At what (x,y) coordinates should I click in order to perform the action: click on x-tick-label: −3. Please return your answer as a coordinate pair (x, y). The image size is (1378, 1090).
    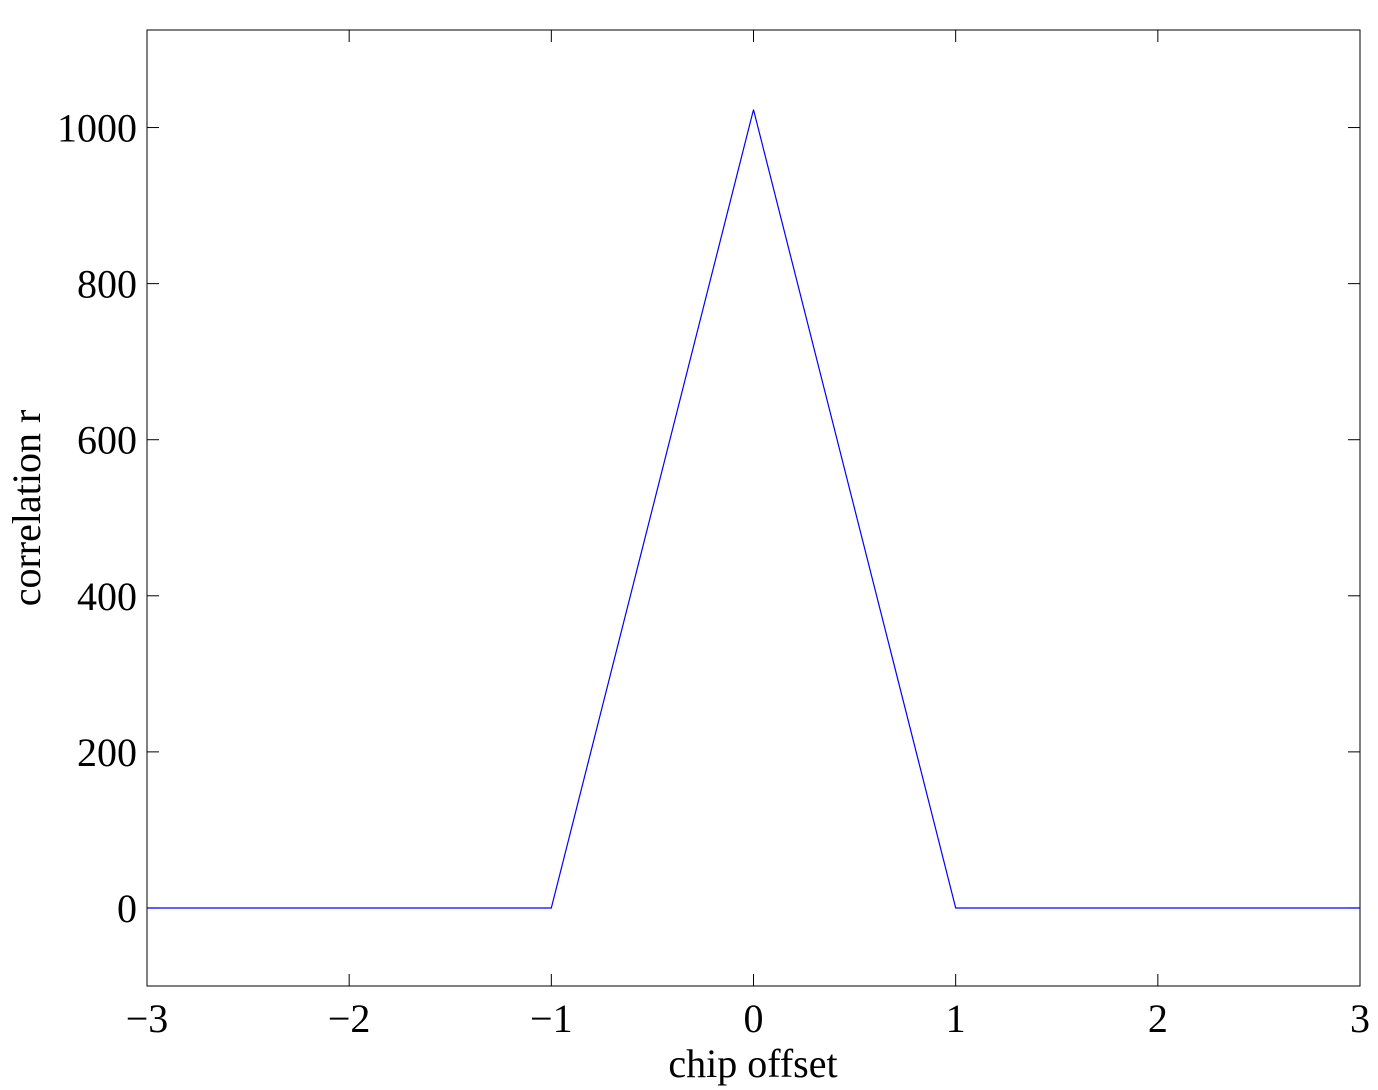
    Looking at the image, I should click on (147, 1018).